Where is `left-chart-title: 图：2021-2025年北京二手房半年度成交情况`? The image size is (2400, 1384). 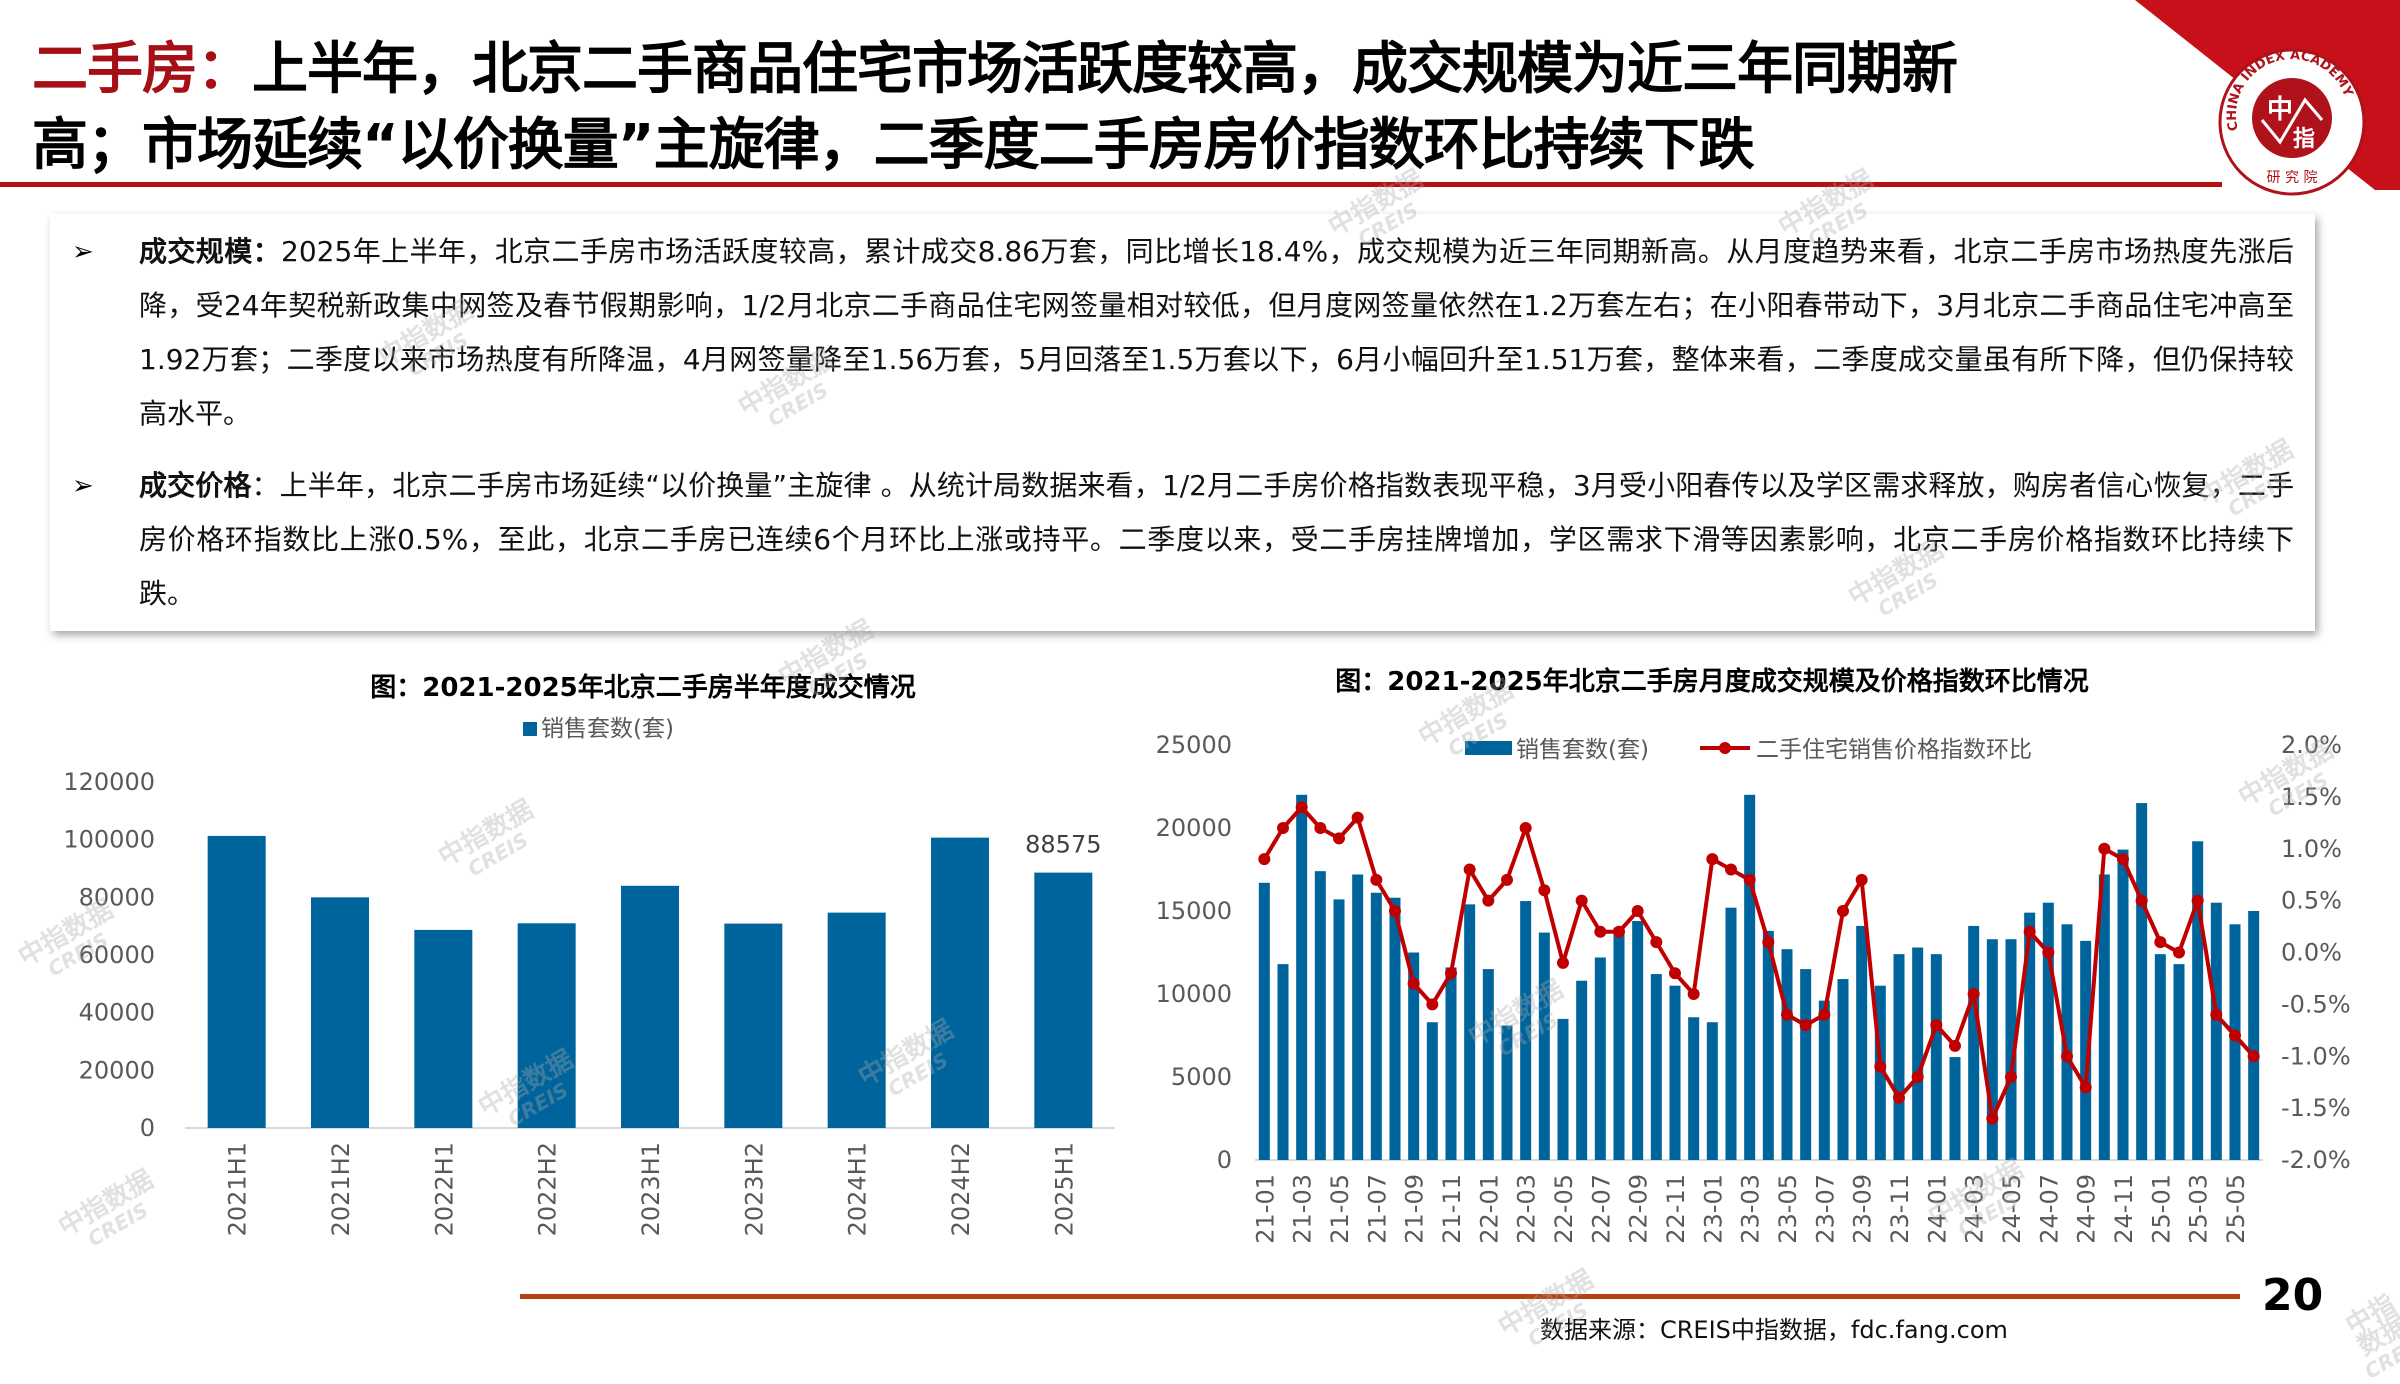 left-chart-title: 图：2021-2025年北京二手房半年度成交情况 is located at coordinates (643, 688).